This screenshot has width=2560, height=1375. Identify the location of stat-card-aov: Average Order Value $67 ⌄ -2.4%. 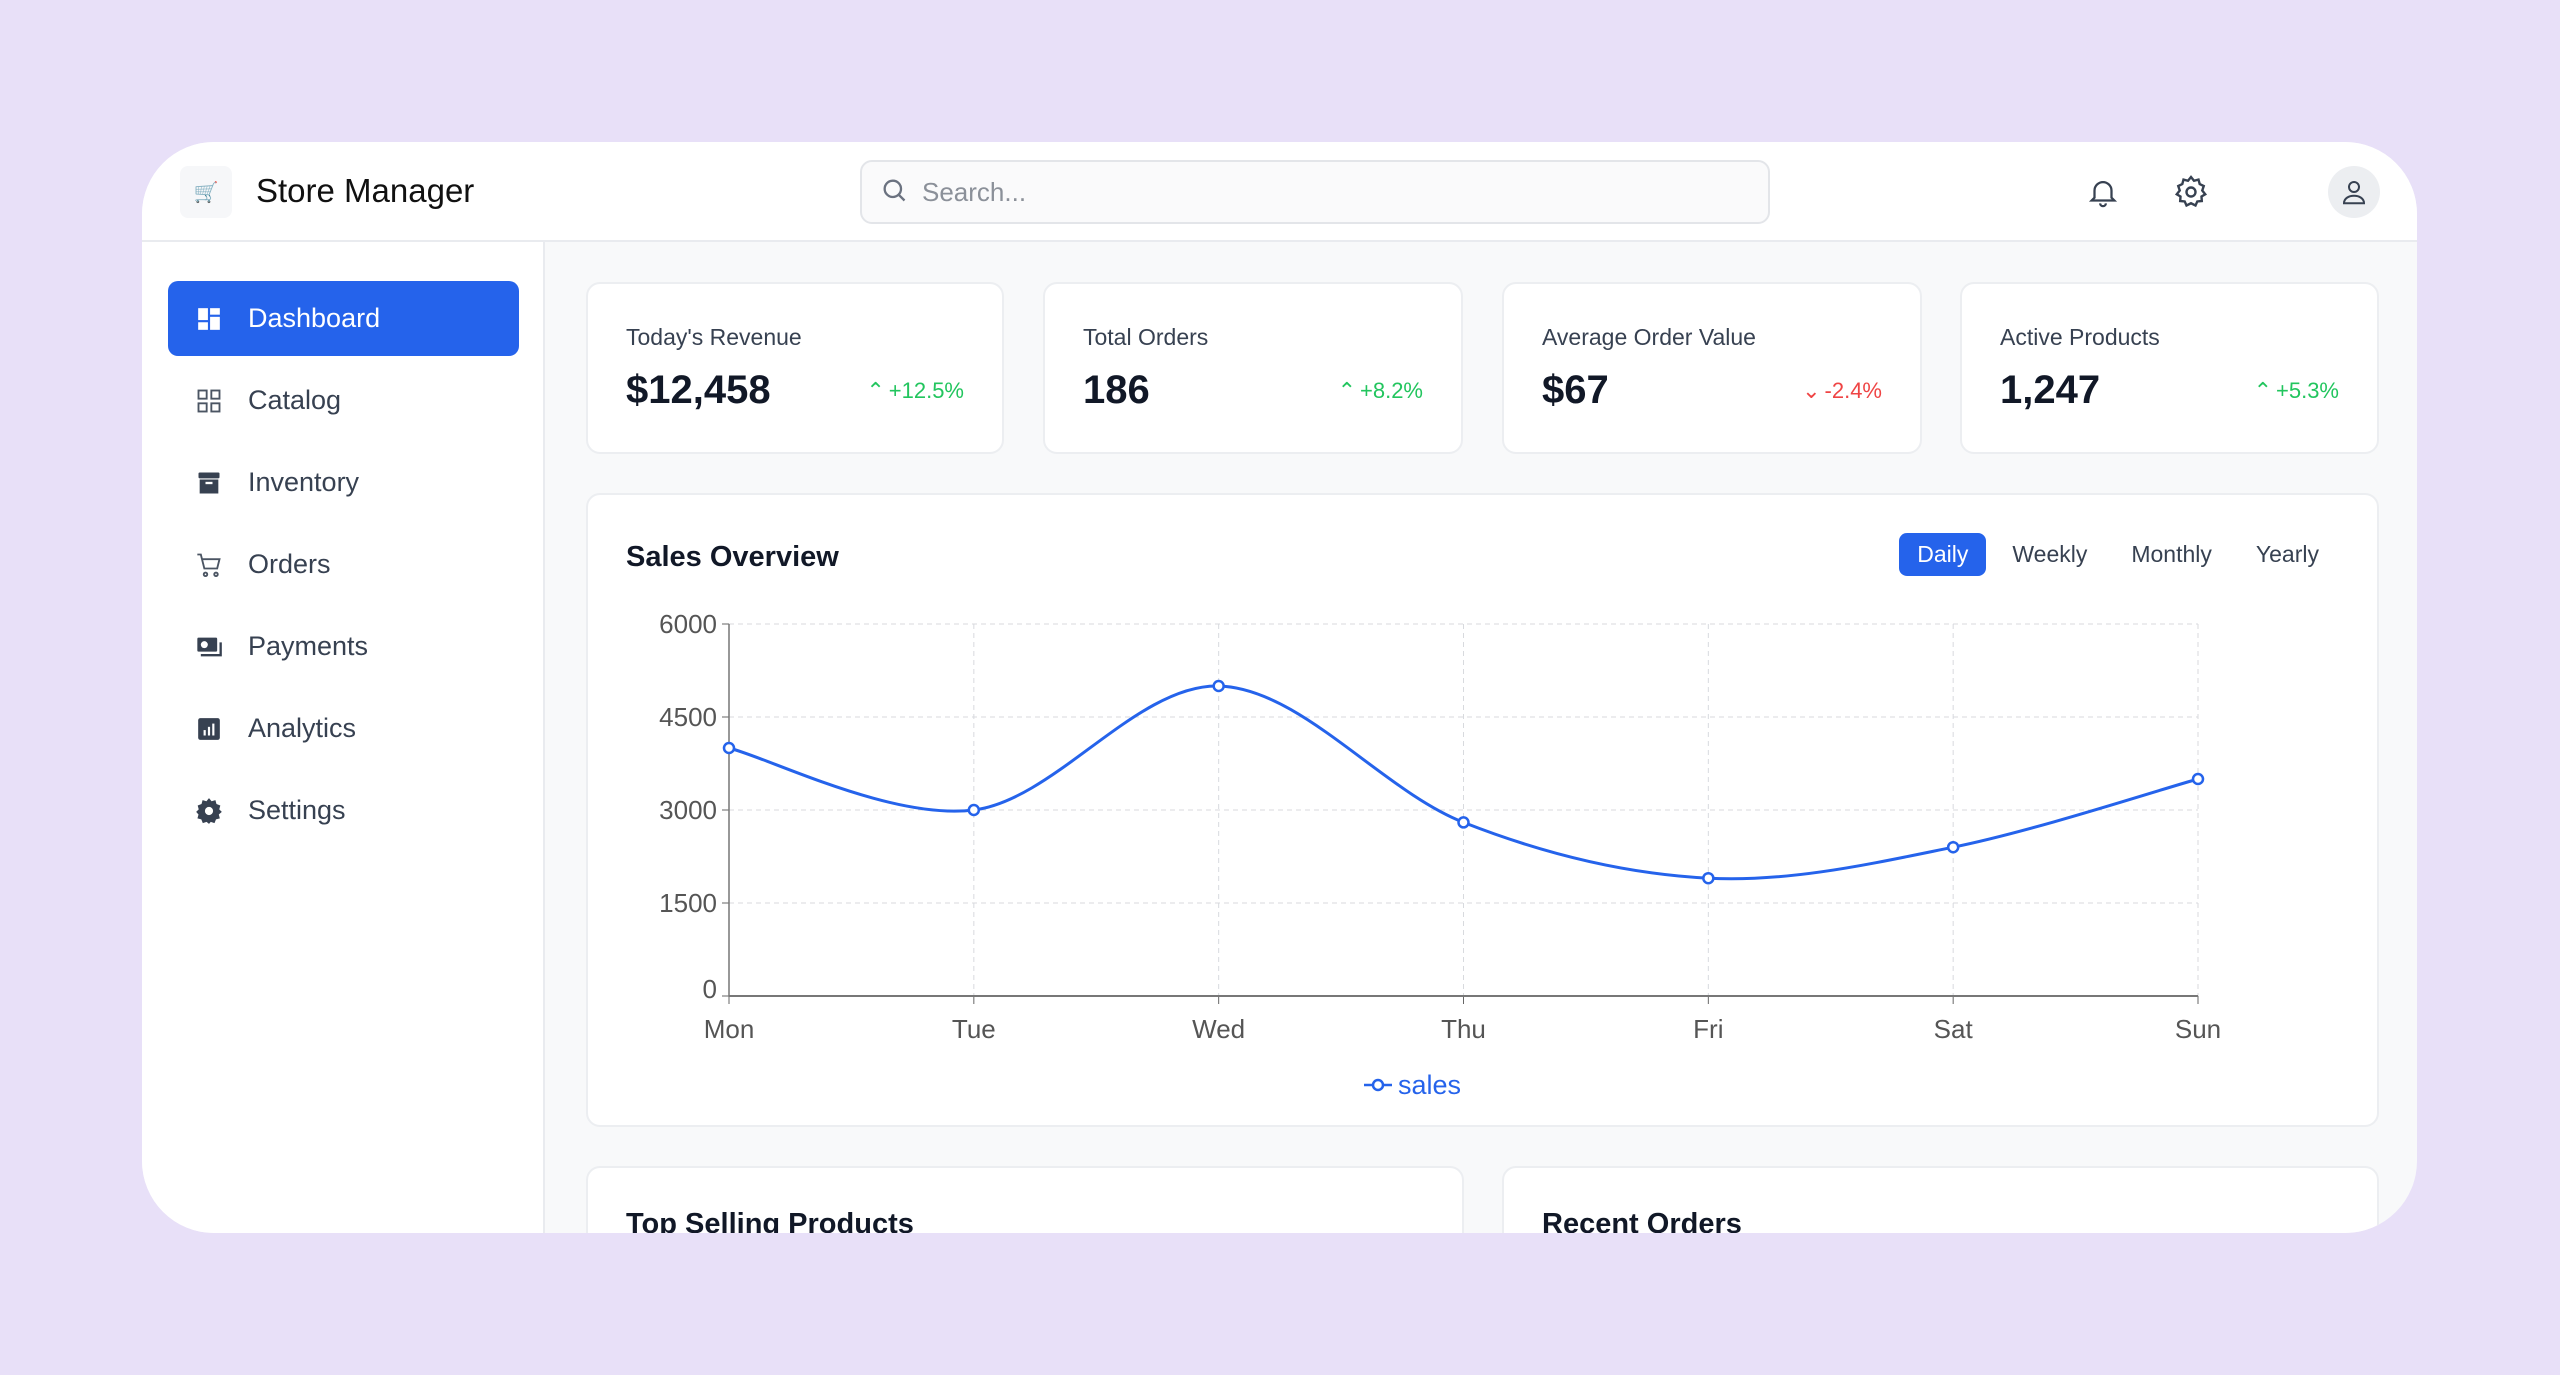
(1712, 368).